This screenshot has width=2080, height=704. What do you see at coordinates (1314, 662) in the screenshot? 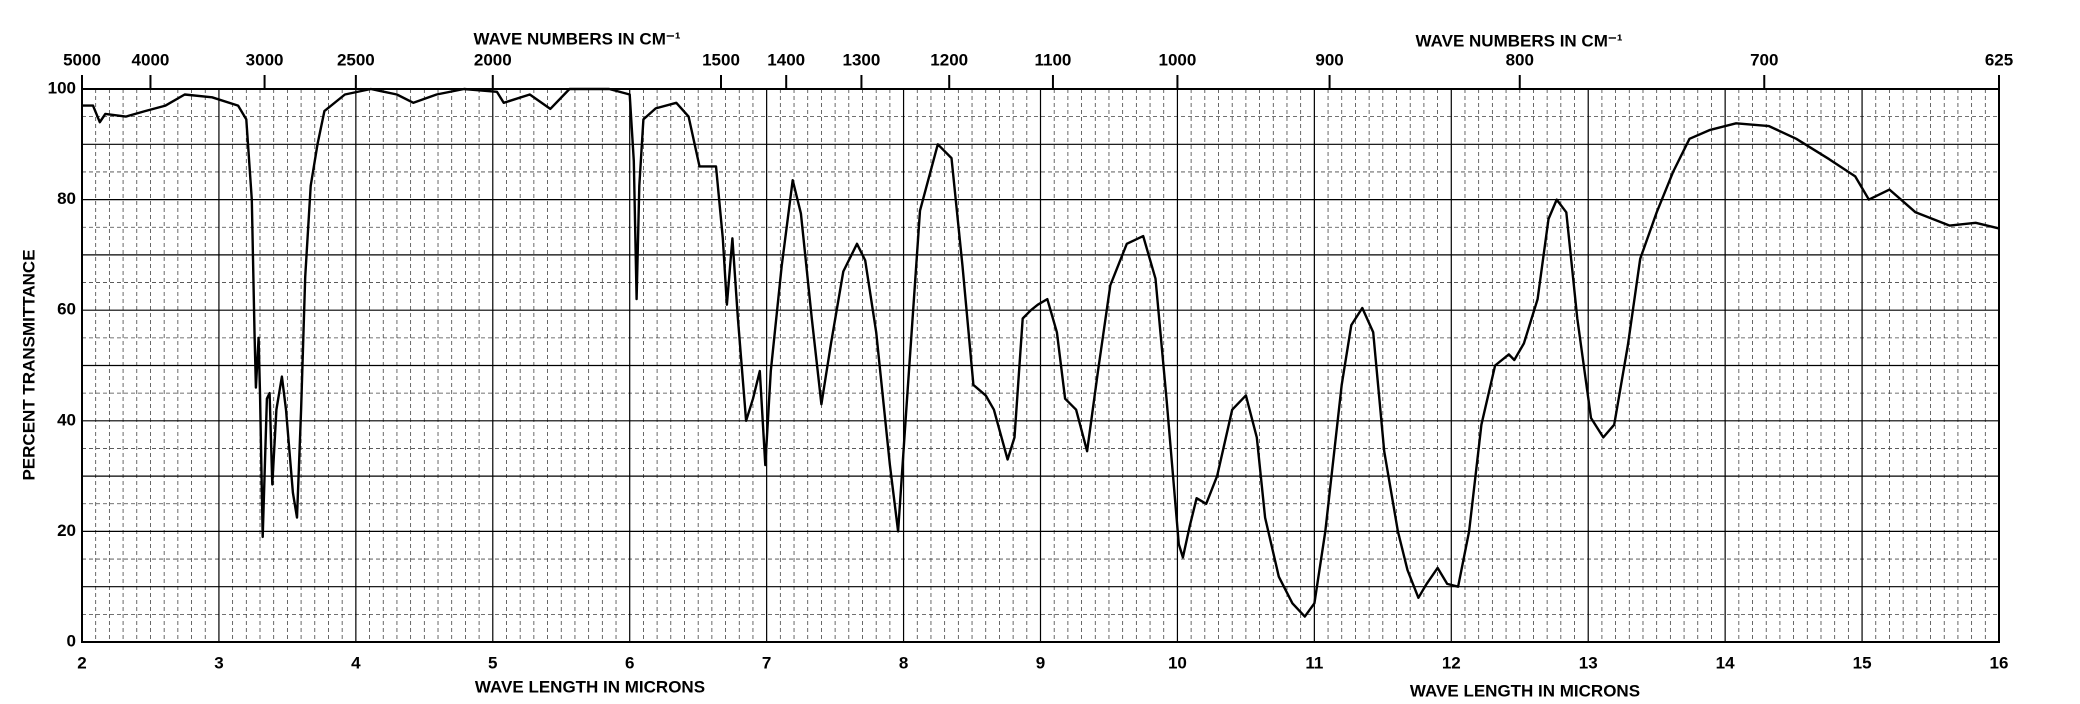
I see `x-tick-label: 11` at bounding box center [1314, 662].